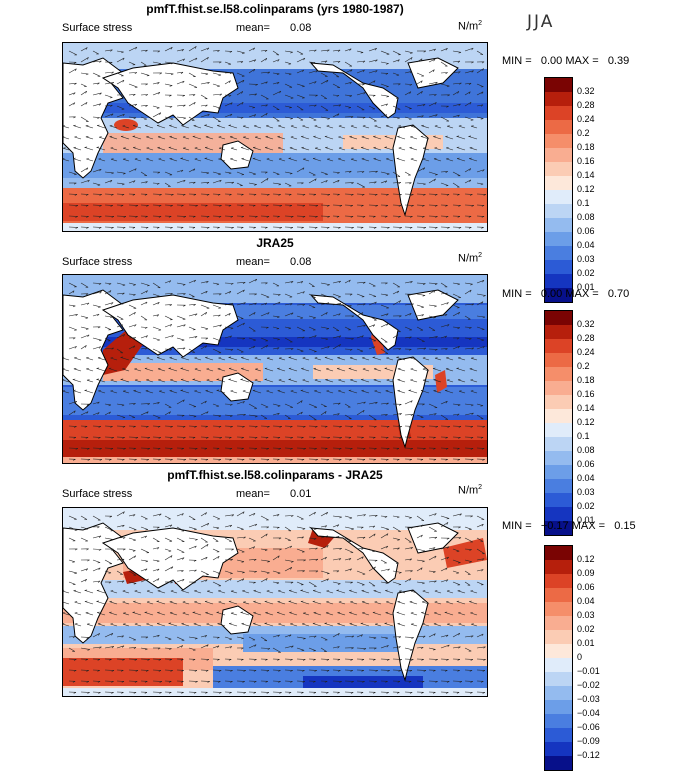 The width and height of the screenshot is (700, 771). I want to click on colorbar-tick-label: 0.1, so click(586, 203).